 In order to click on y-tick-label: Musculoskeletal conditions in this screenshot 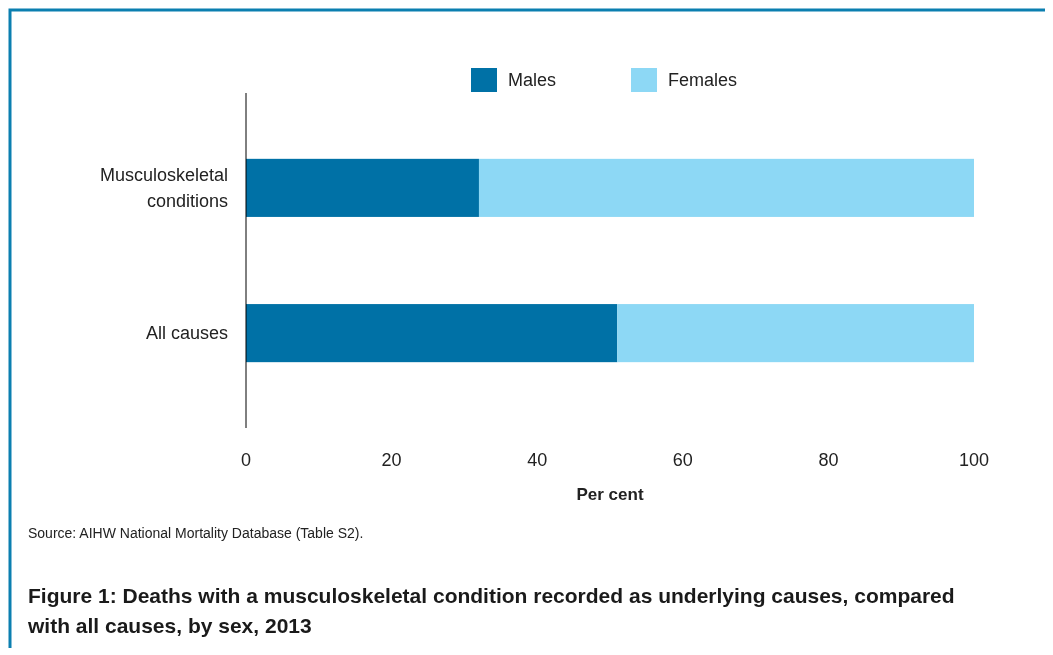, I will do `click(163, 187)`.